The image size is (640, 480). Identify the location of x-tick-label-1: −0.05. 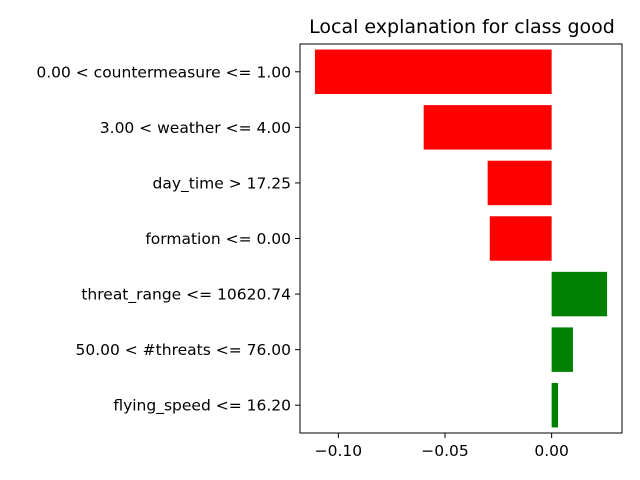
(445, 451).